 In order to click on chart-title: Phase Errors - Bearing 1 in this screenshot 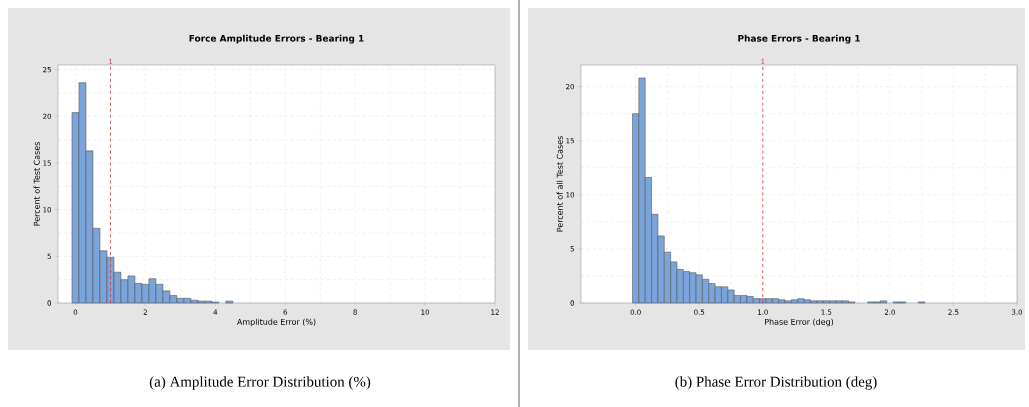, I will do `click(799, 39)`.